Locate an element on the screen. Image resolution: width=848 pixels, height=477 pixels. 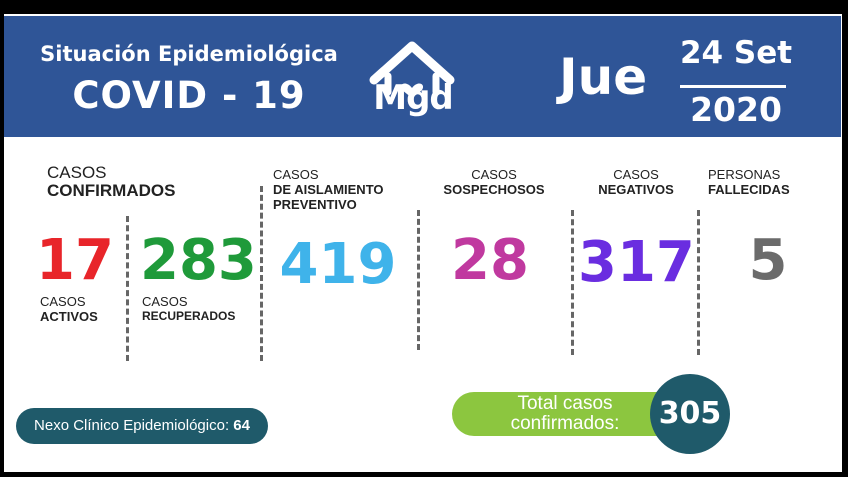
nexo-clinico-pill: Nexo Clínico Epidemiológico: 64 is located at coordinates (142, 426).